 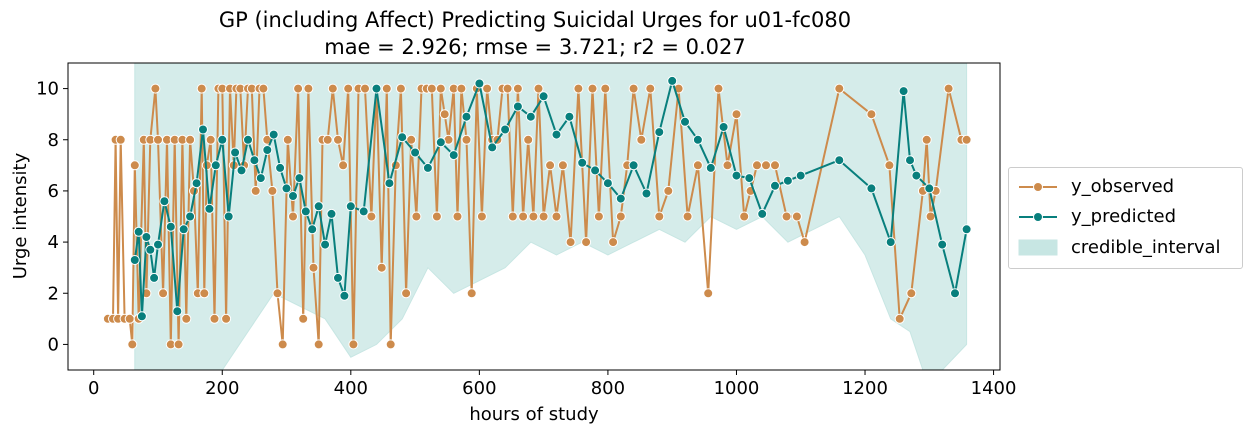 I want to click on x-tick-label: 600, so click(x=479, y=388).